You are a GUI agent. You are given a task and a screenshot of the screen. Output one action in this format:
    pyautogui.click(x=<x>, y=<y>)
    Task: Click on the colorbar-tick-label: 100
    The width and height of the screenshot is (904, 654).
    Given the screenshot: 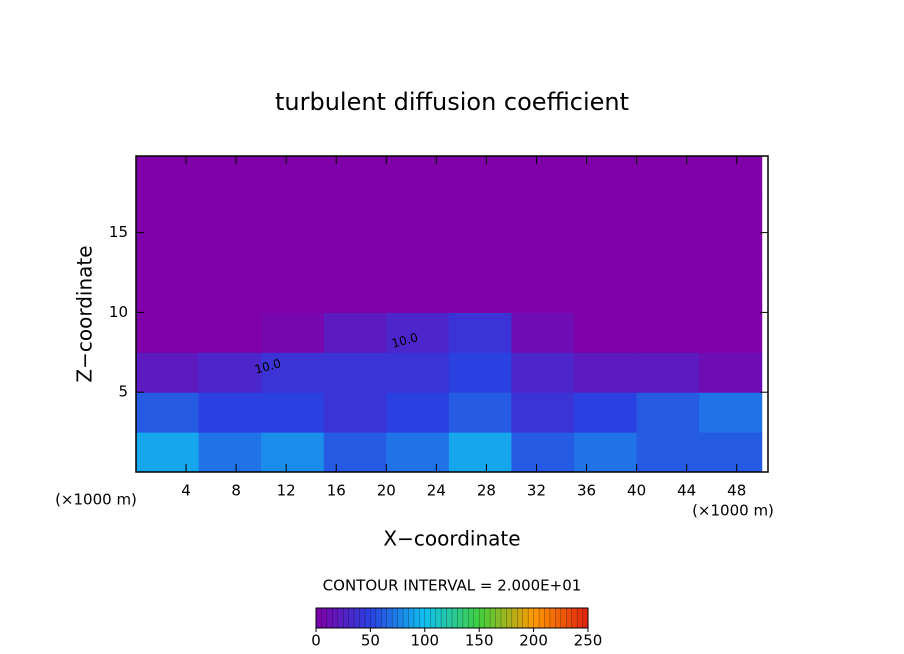 What is the action you would take?
    pyautogui.click(x=424, y=641)
    